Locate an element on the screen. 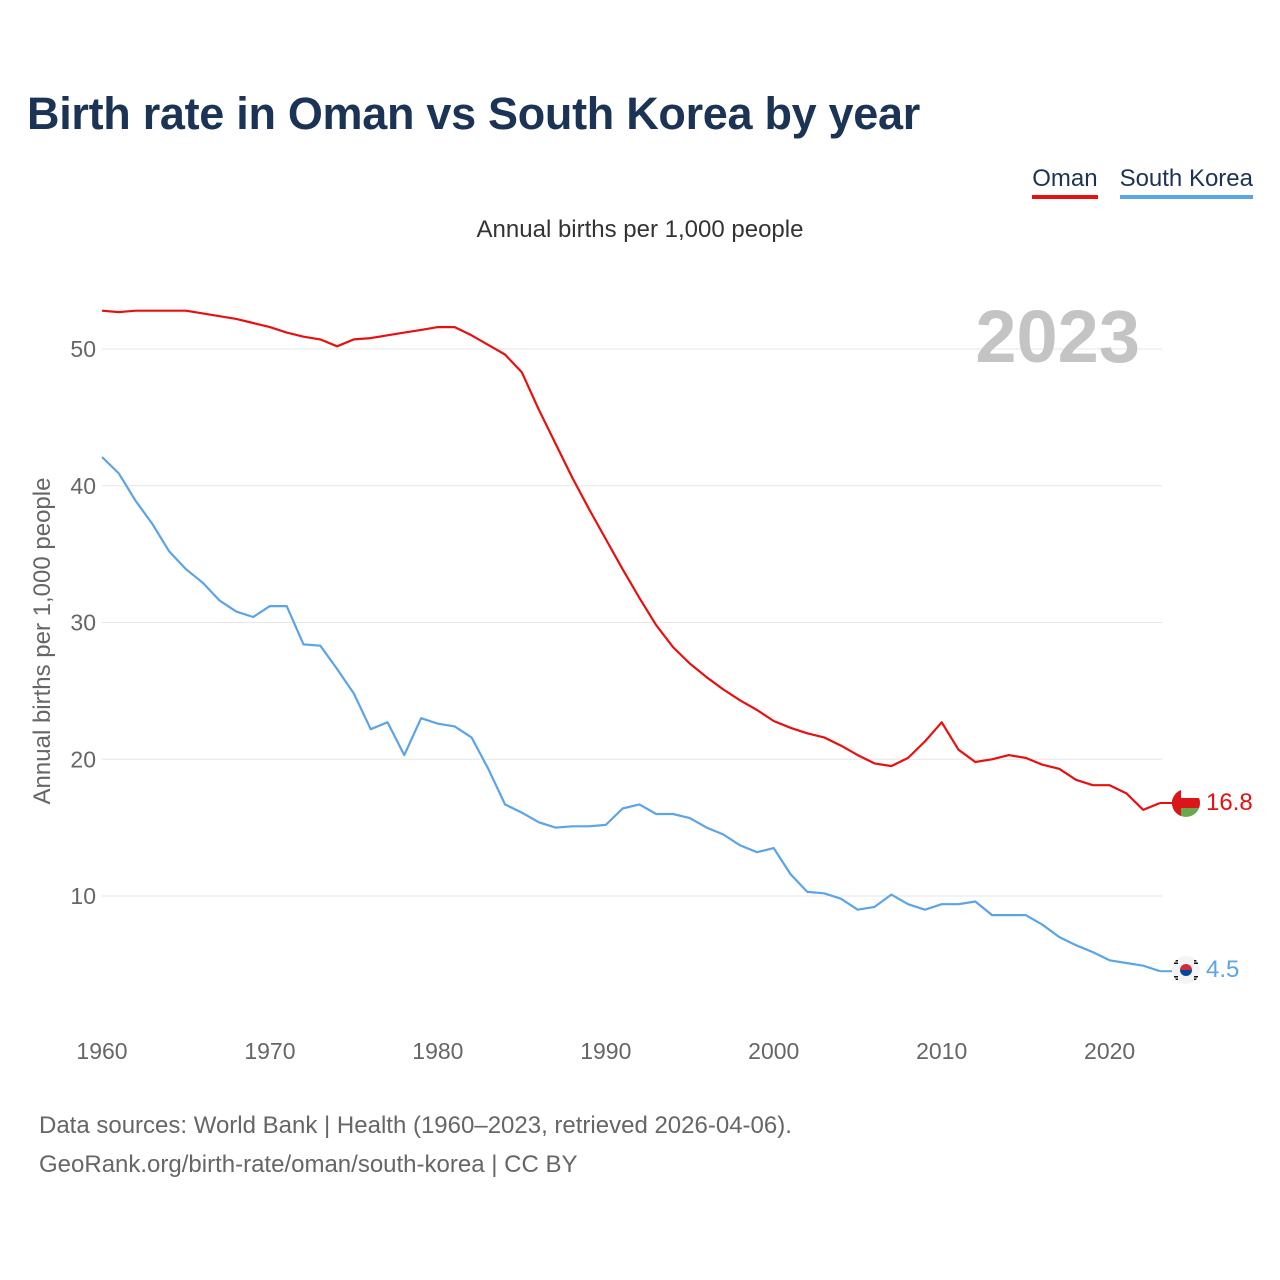 The image size is (1280, 1280). legend: Oman South Korea is located at coordinates (1142, 182).